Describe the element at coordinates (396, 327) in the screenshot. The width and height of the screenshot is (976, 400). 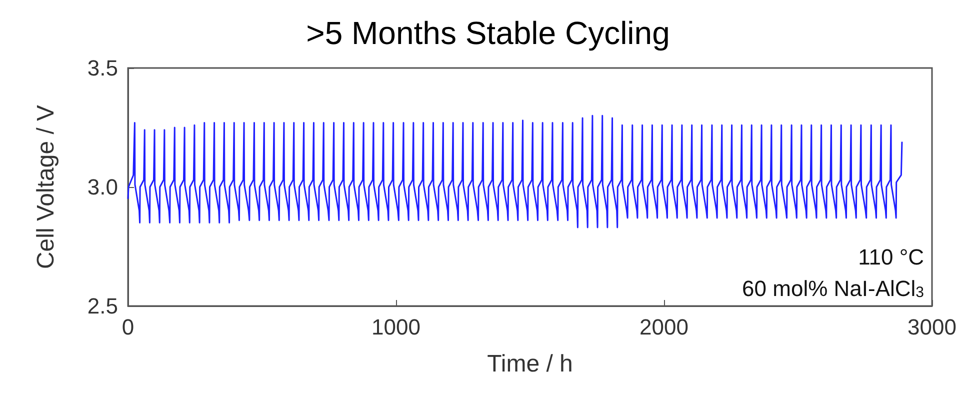
I see `x-tick-label: 1000` at that location.